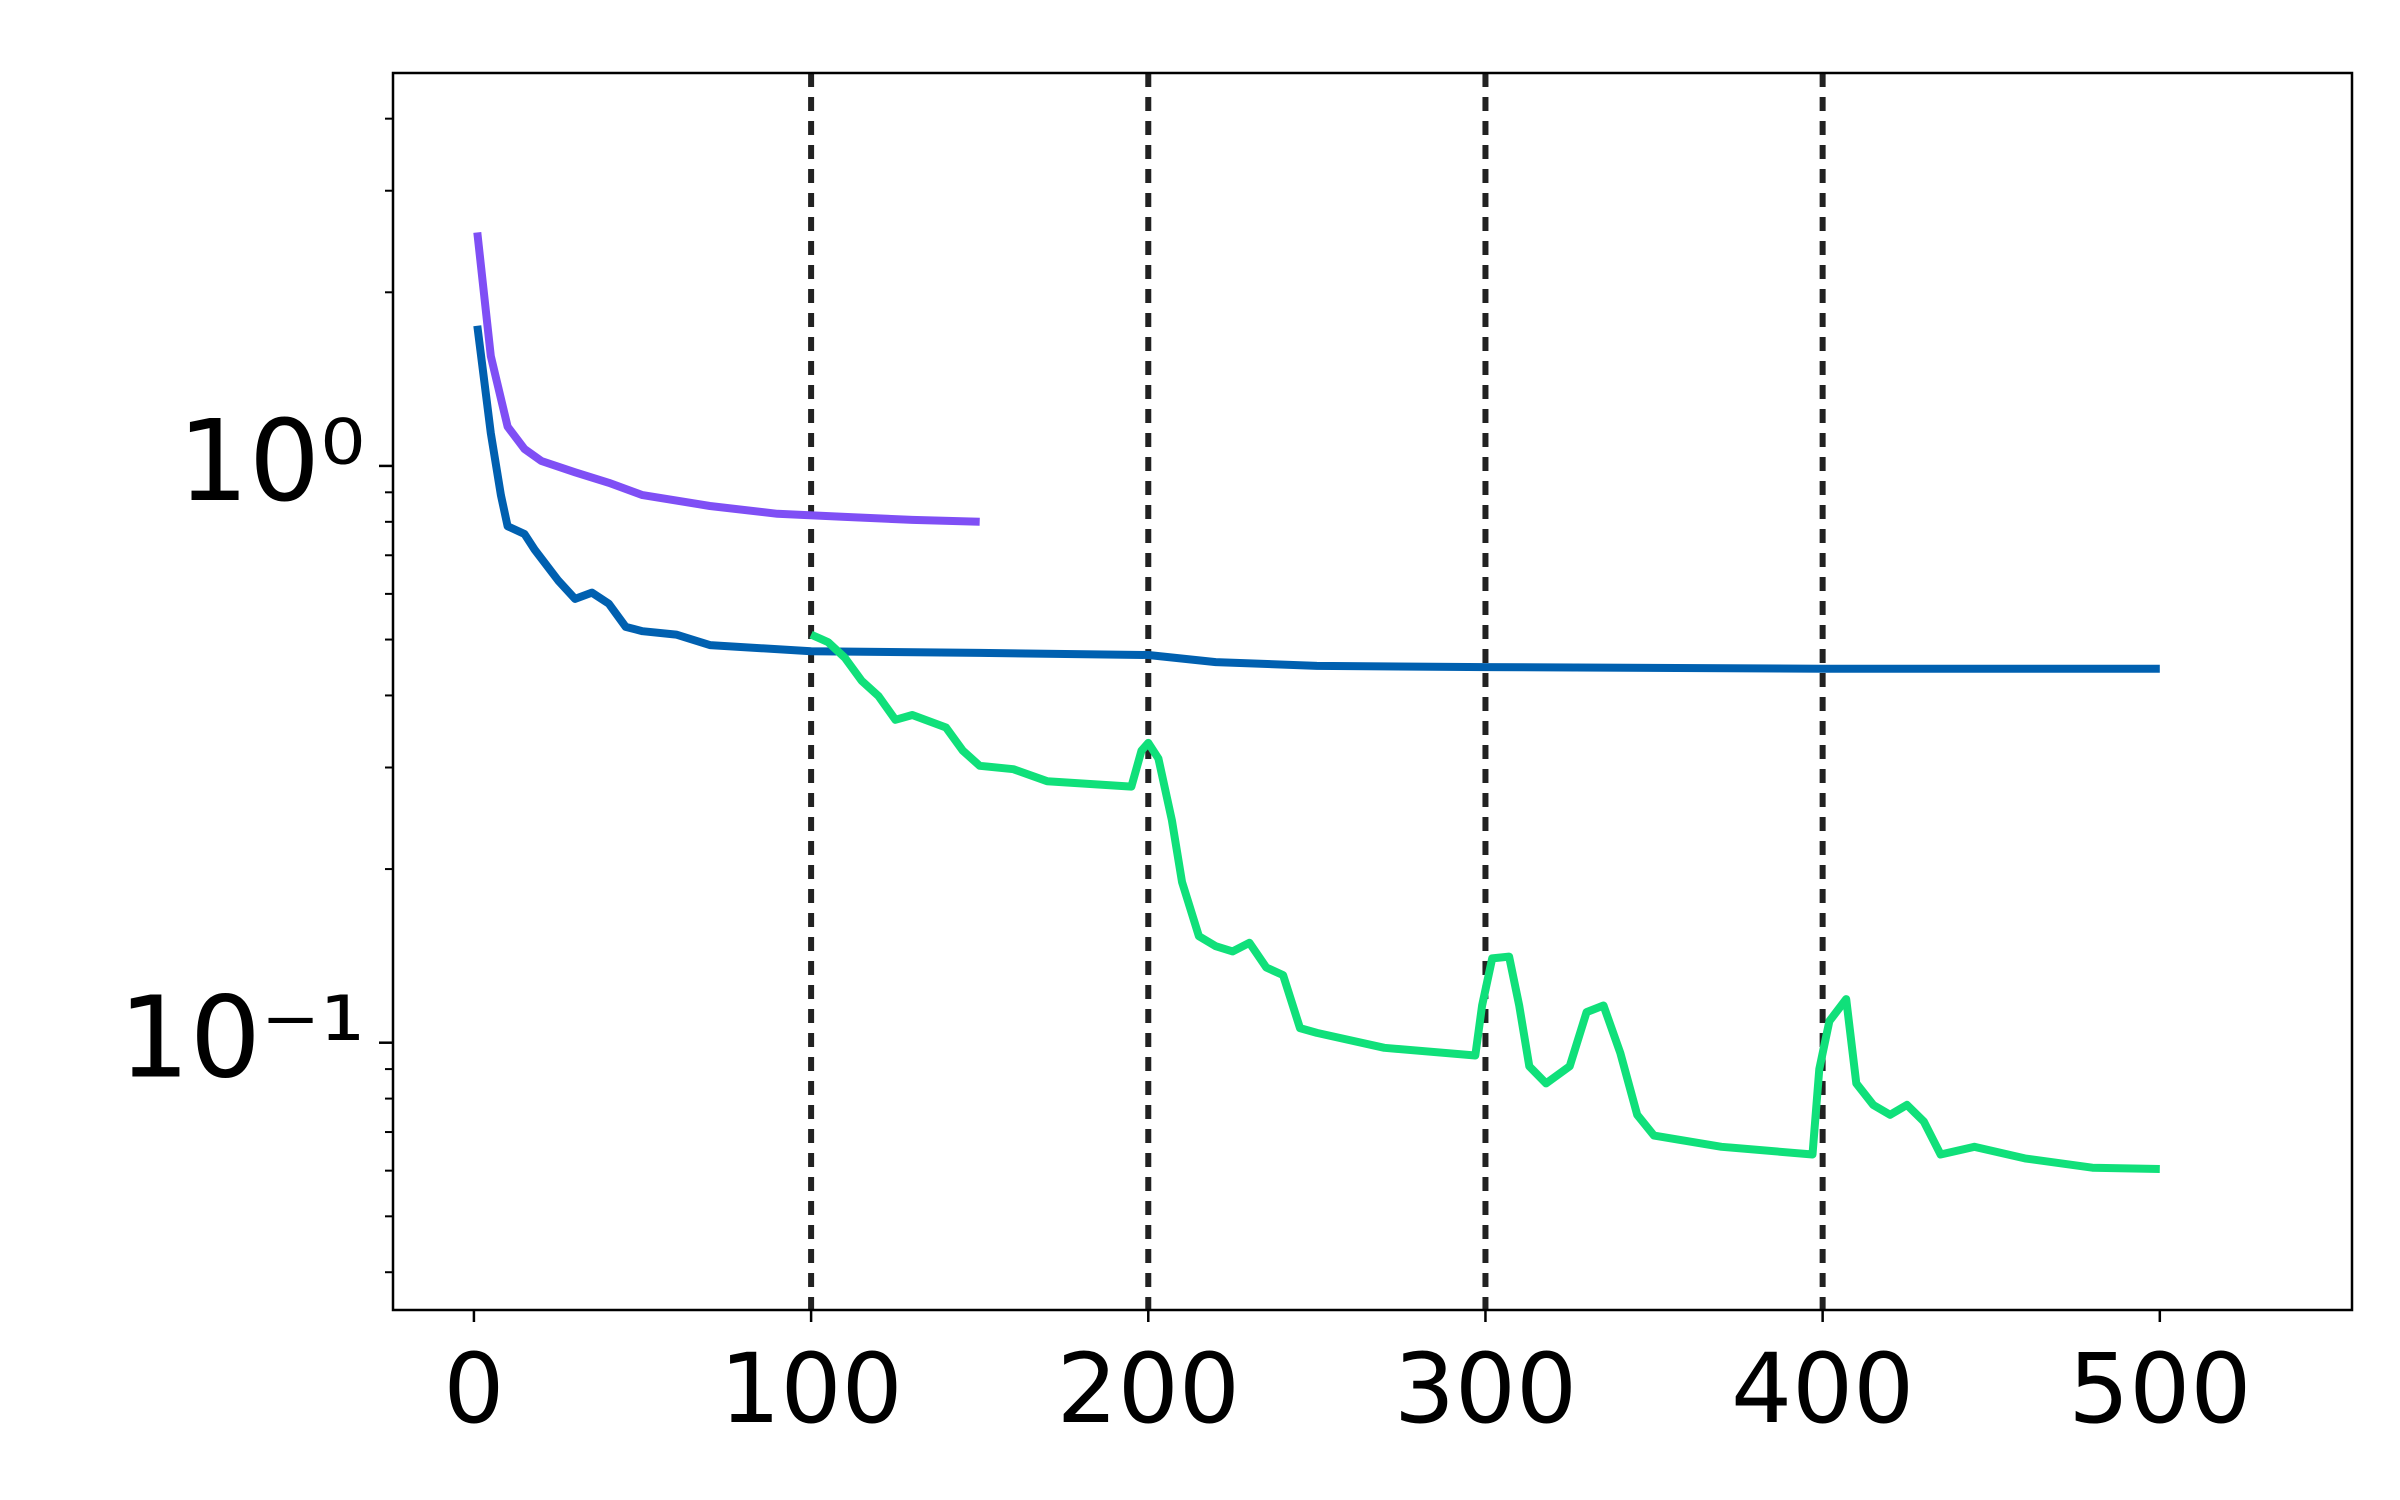  What do you see at coordinates (726, 378) in the screenshot?
I see `line` at bounding box center [726, 378].